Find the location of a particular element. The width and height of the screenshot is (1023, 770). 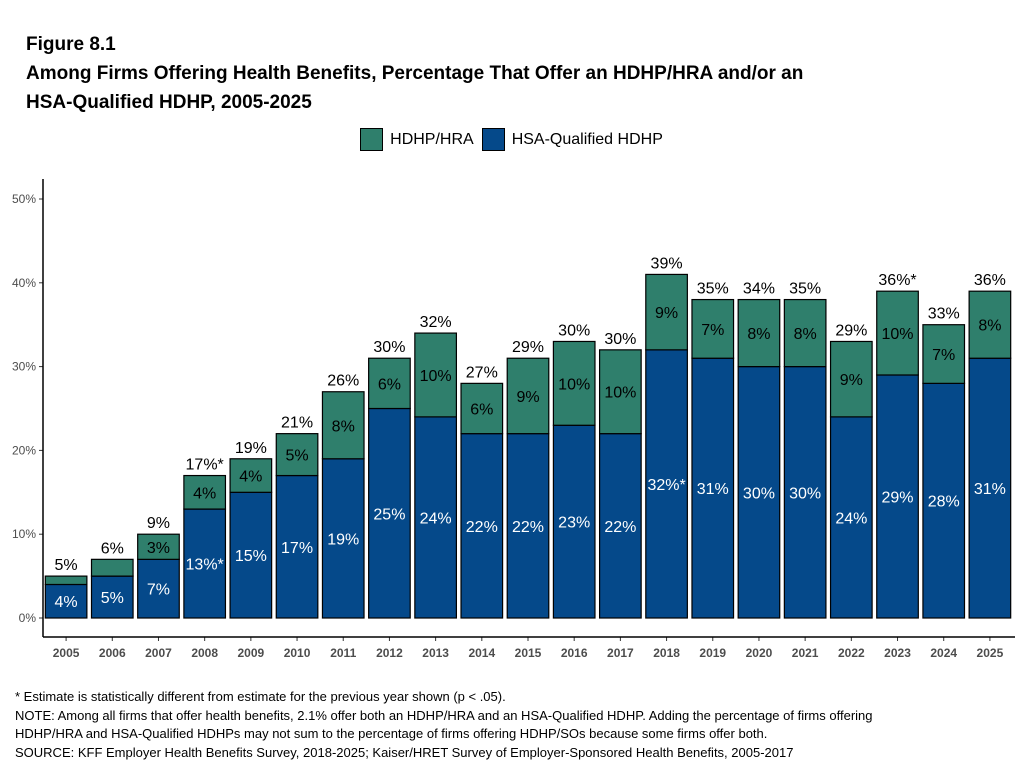

data-label-hdhp-hra-2008: 4% is located at coordinates (204, 493).